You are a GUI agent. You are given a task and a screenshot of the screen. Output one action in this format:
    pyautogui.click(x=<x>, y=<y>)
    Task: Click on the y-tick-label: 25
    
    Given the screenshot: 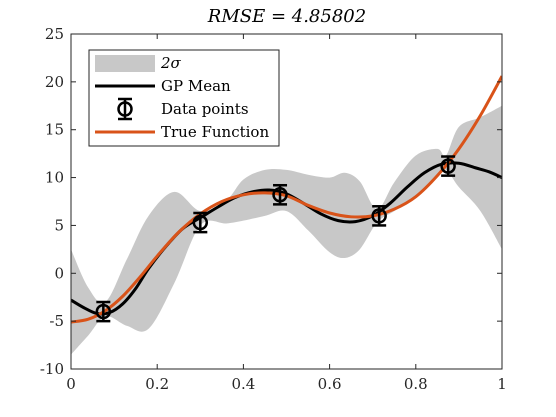 What is the action you would take?
    pyautogui.click(x=54, y=34)
    